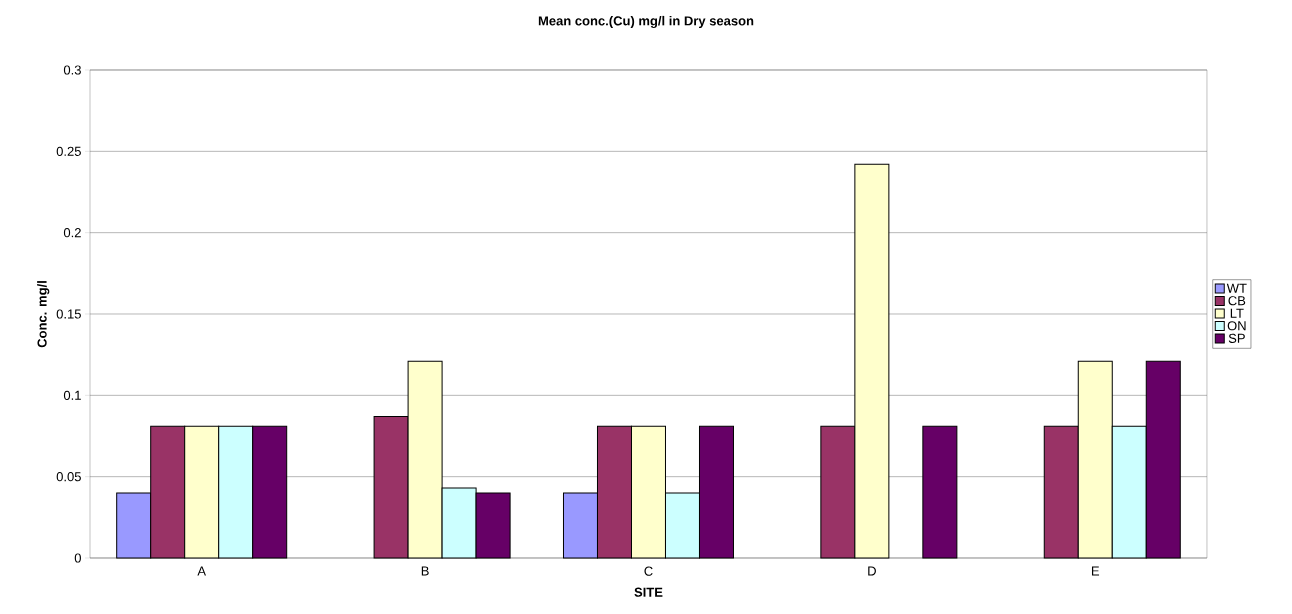 The width and height of the screenshot is (1292, 614). What do you see at coordinates (648, 592) in the screenshot?
I see `x-axis-title: SITE` at bounding box center [648, 592].